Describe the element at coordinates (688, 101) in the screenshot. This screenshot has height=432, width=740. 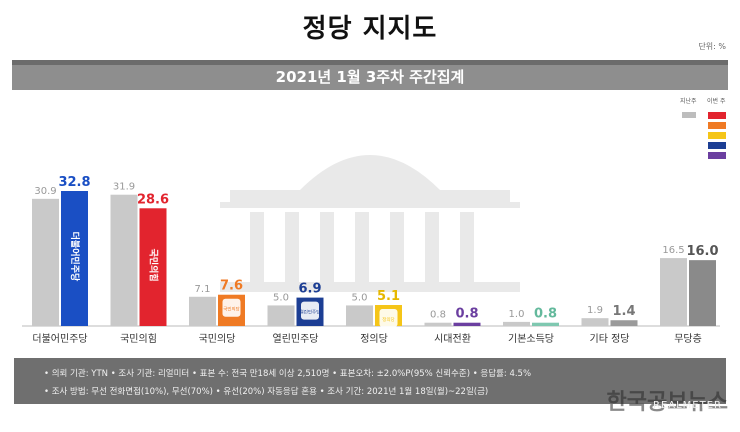
I see `legend-prev-label: 지난주` at that location.